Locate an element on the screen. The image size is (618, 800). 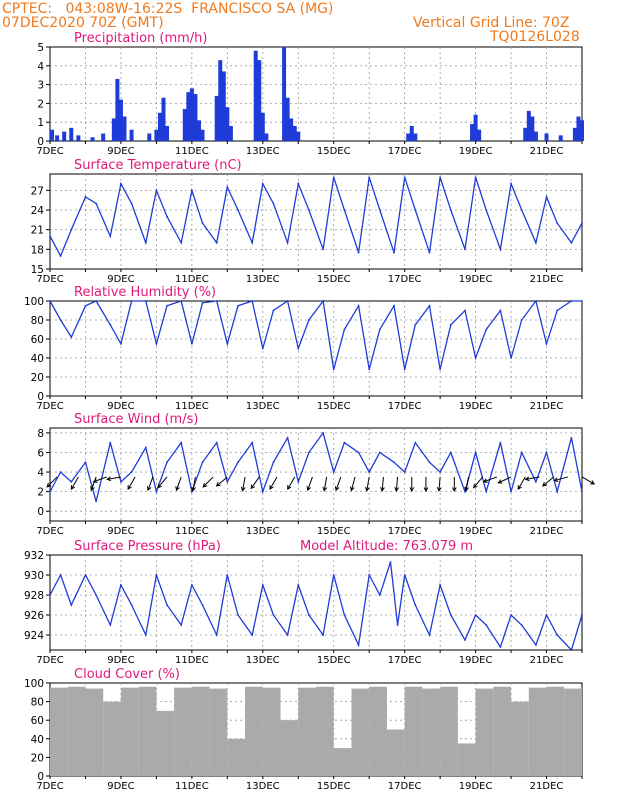
x-tick-label: 11DEC is located at coordinates (192, 406).